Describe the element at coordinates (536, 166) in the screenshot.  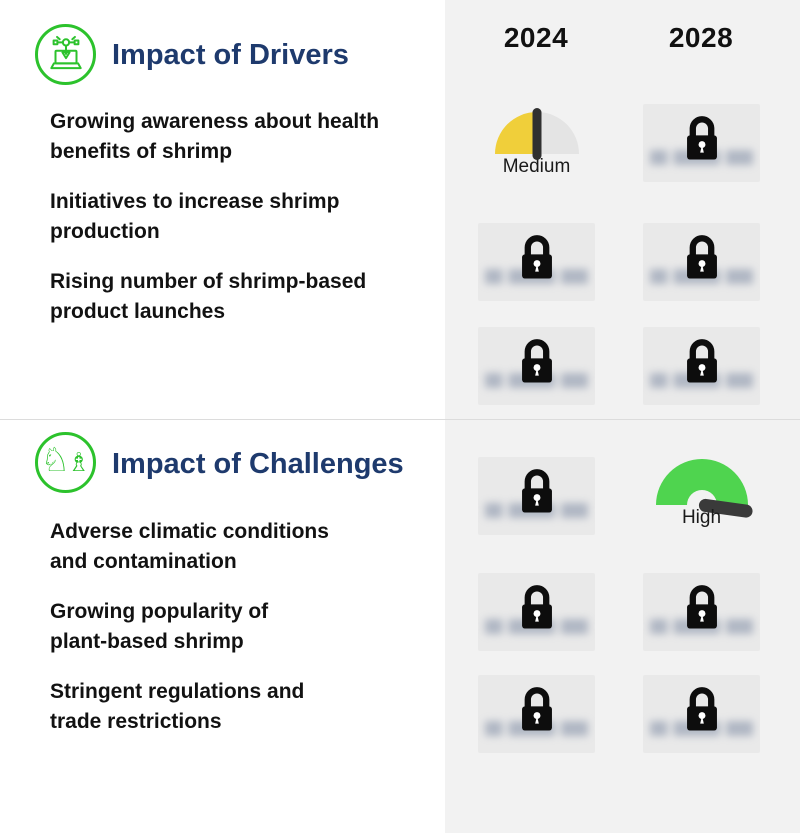
I see `gauge-label: Medium` at that location.